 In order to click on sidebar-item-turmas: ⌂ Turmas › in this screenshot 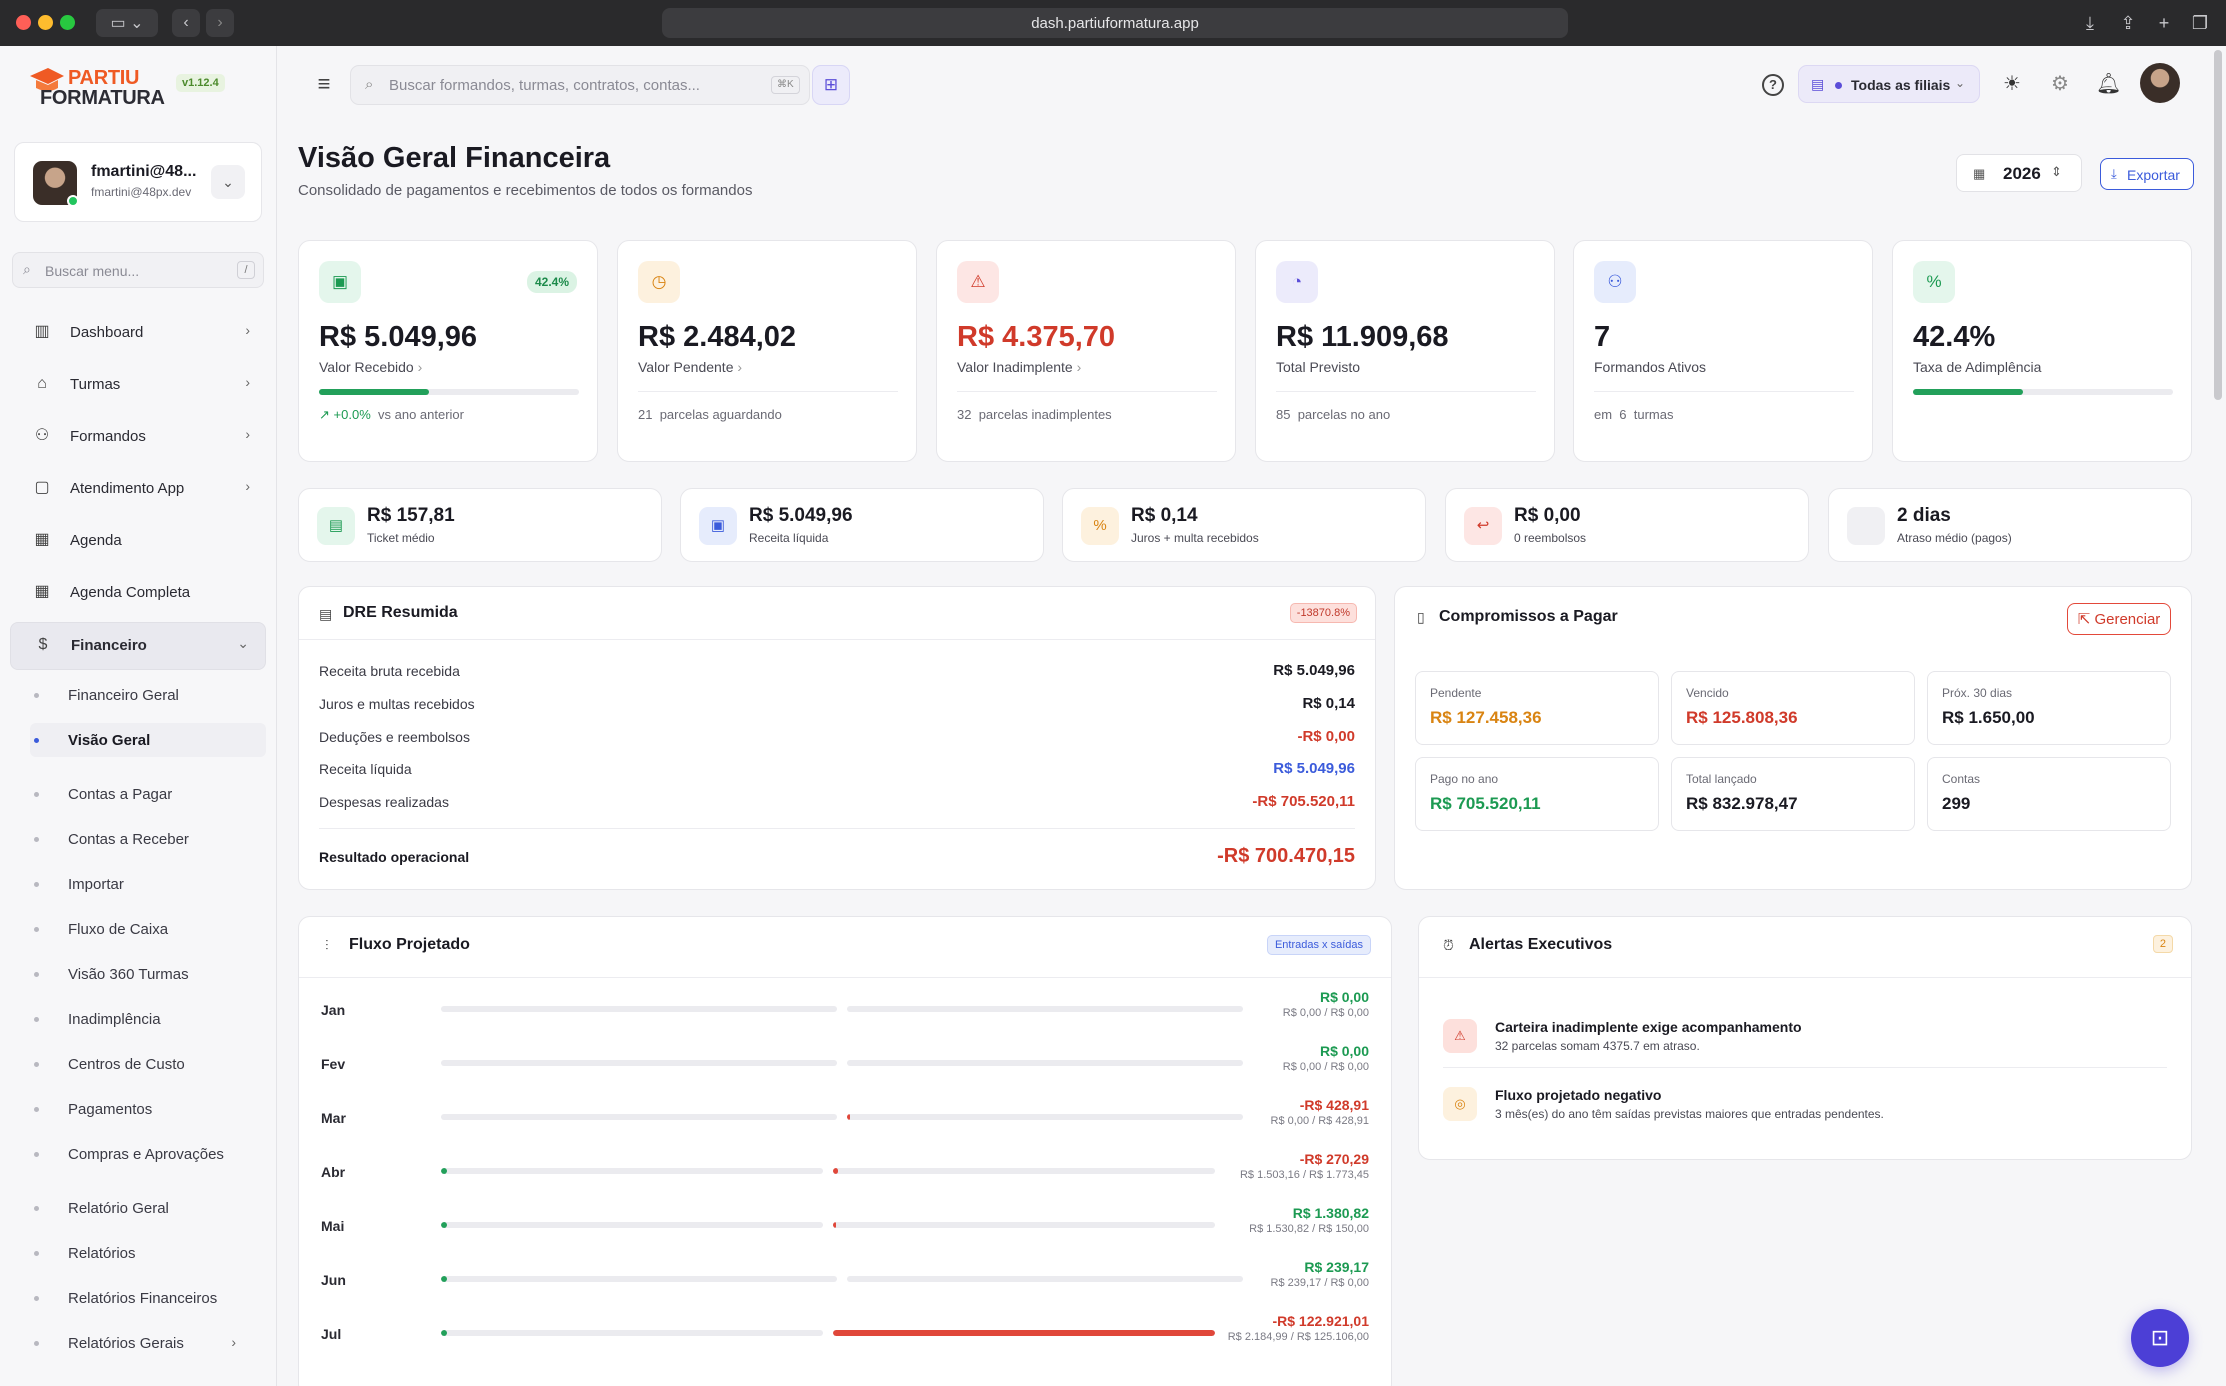, I will do `click(138, 384)`.